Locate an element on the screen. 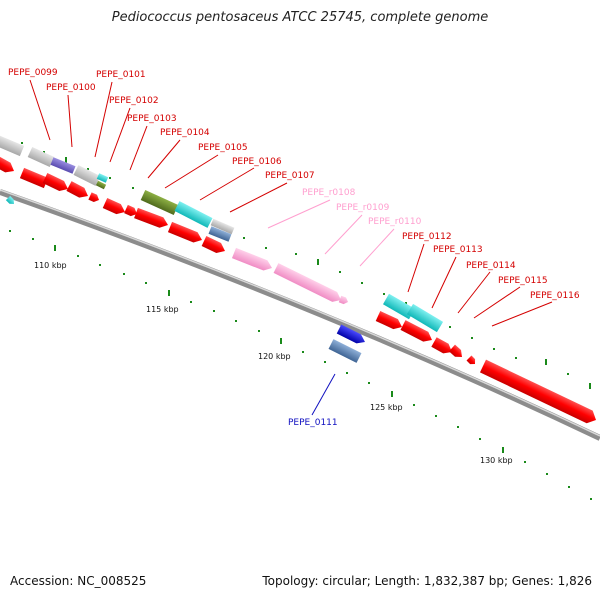  scale-label: 125 kbp is located at coordinates (386, 407).